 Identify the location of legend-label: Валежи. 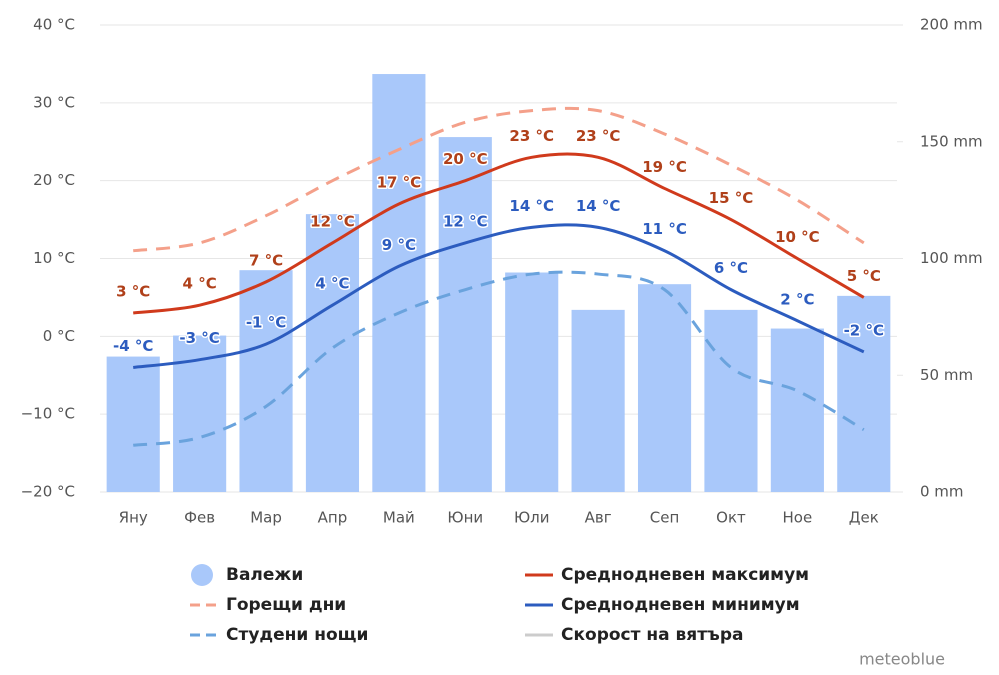
(264, 575).